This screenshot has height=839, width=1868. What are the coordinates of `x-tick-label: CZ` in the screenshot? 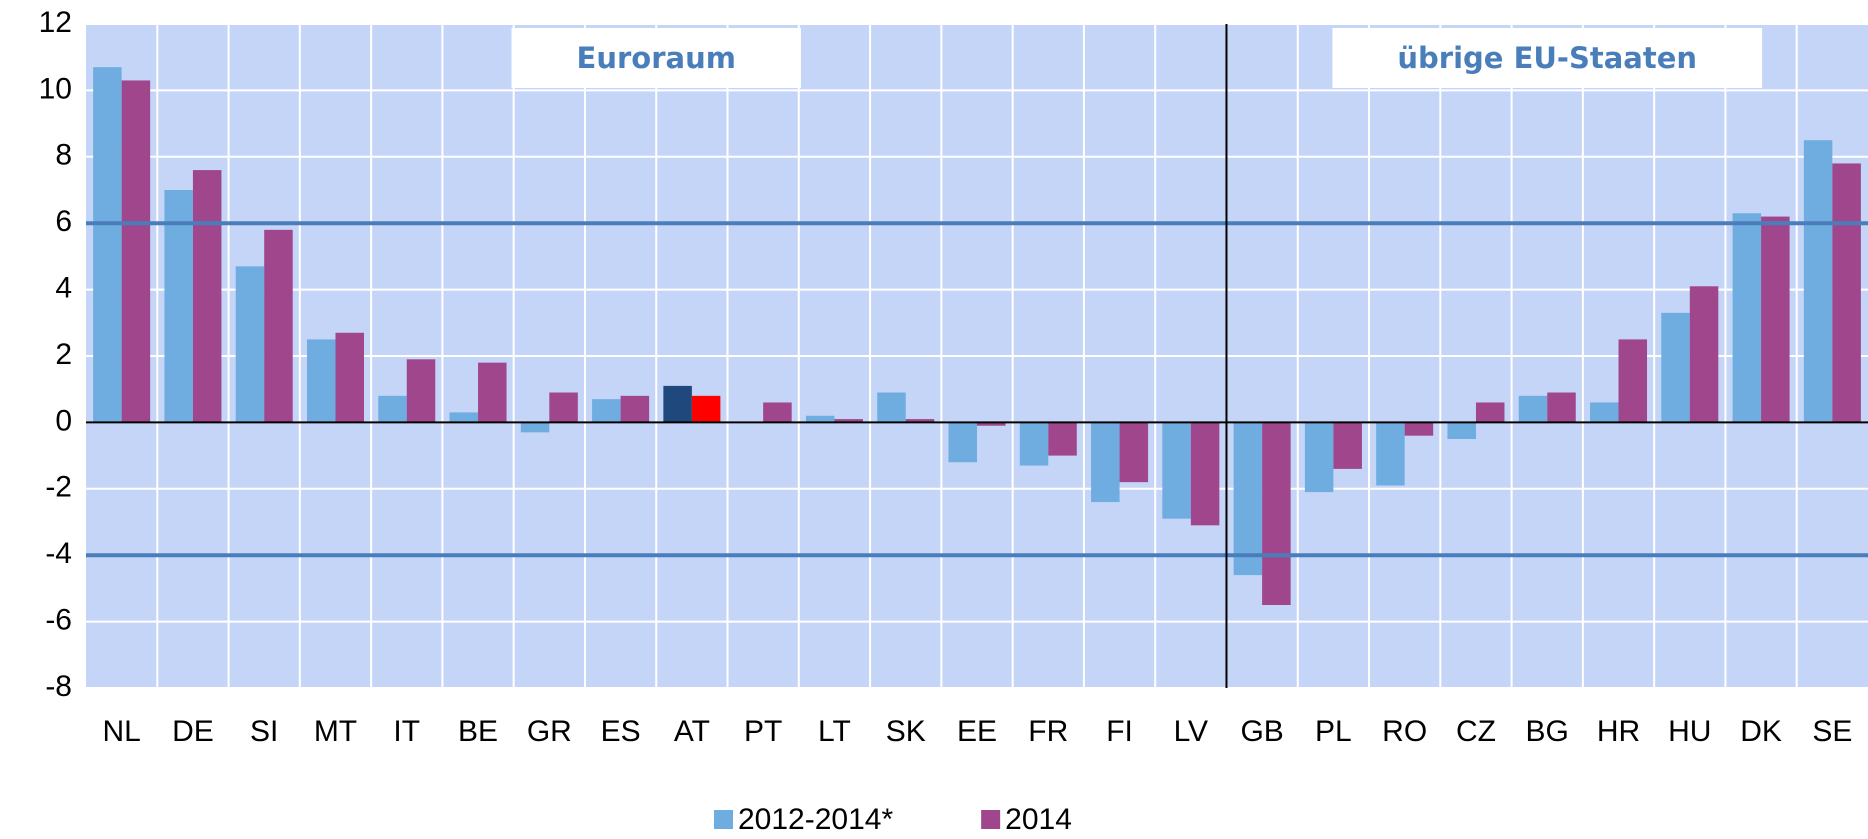 It's located at (1476, 731).